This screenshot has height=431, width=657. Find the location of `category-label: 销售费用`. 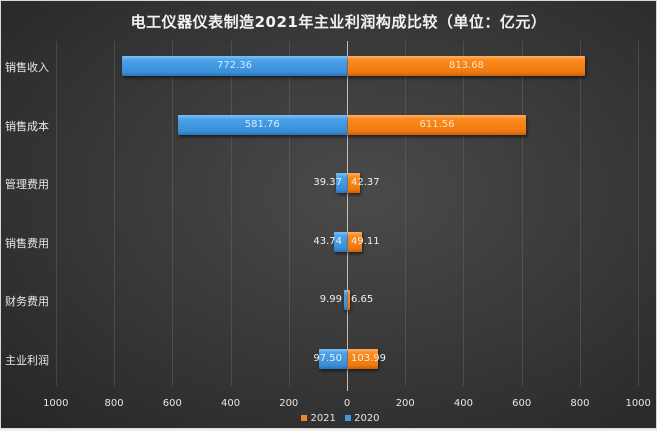

category-label: 销售费用 is located at coordinates (27, 243).